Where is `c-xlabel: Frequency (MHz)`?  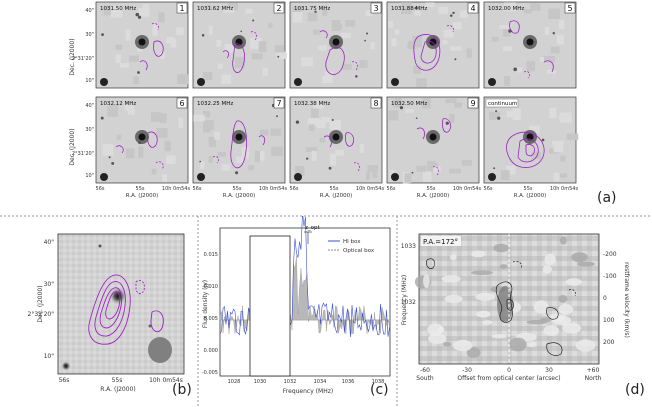
c-xlabel: Frequency (MHz) is located at coordinates (308, 391).